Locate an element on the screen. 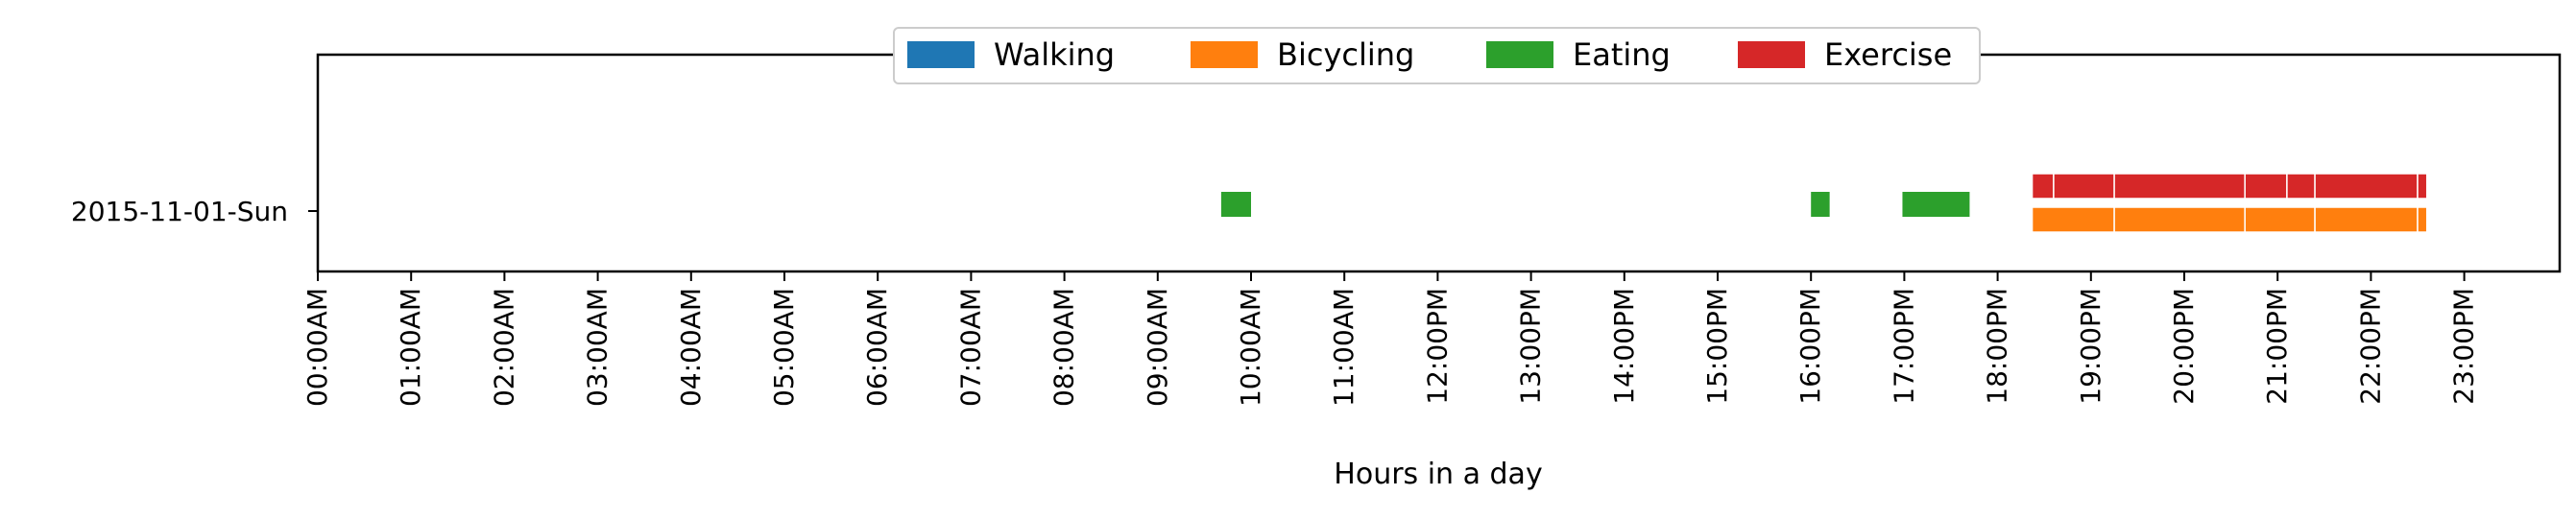 The image size is (2576, 518). x-axis-title: Hours in a day is located at coordinates (1438, 474).